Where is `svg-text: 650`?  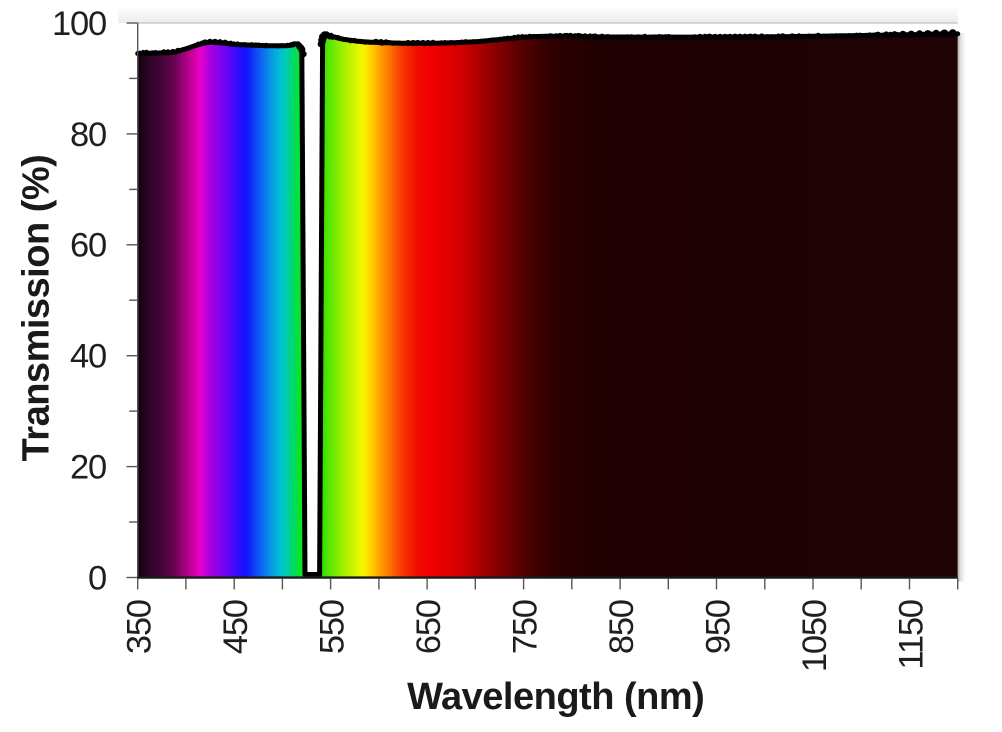 svg-text: 650 is located at coordinates (429, 627).